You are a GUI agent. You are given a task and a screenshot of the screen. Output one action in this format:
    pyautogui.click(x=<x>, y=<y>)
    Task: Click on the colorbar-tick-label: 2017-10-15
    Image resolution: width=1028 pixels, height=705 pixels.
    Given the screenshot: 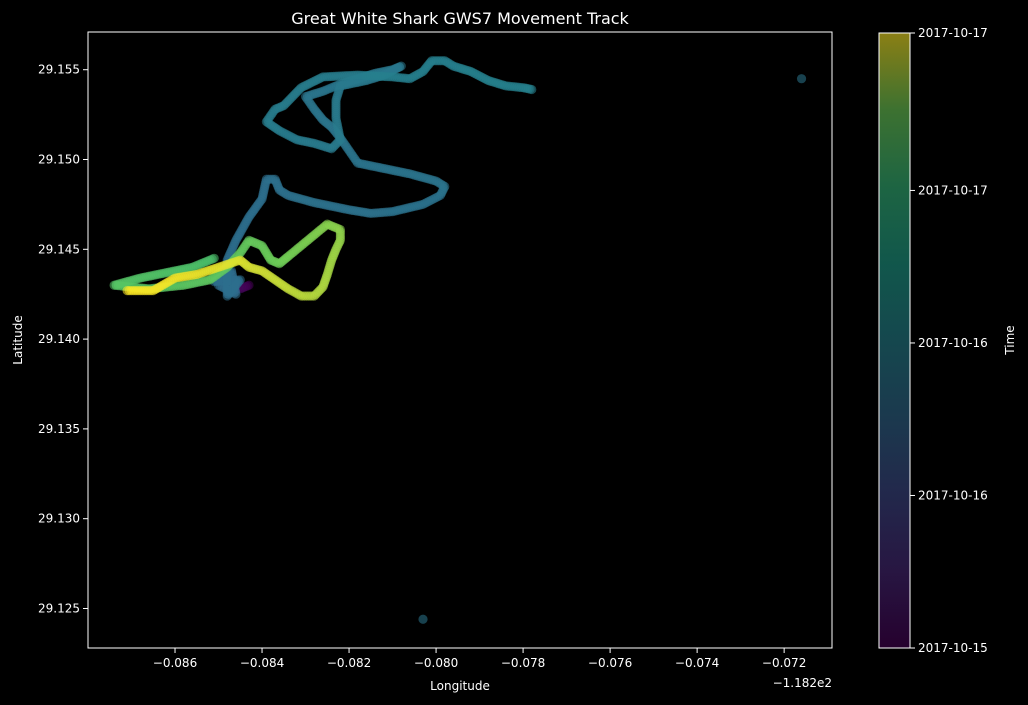 What is the action you would take?
    pyautogui.click(x=953, y=648)
    